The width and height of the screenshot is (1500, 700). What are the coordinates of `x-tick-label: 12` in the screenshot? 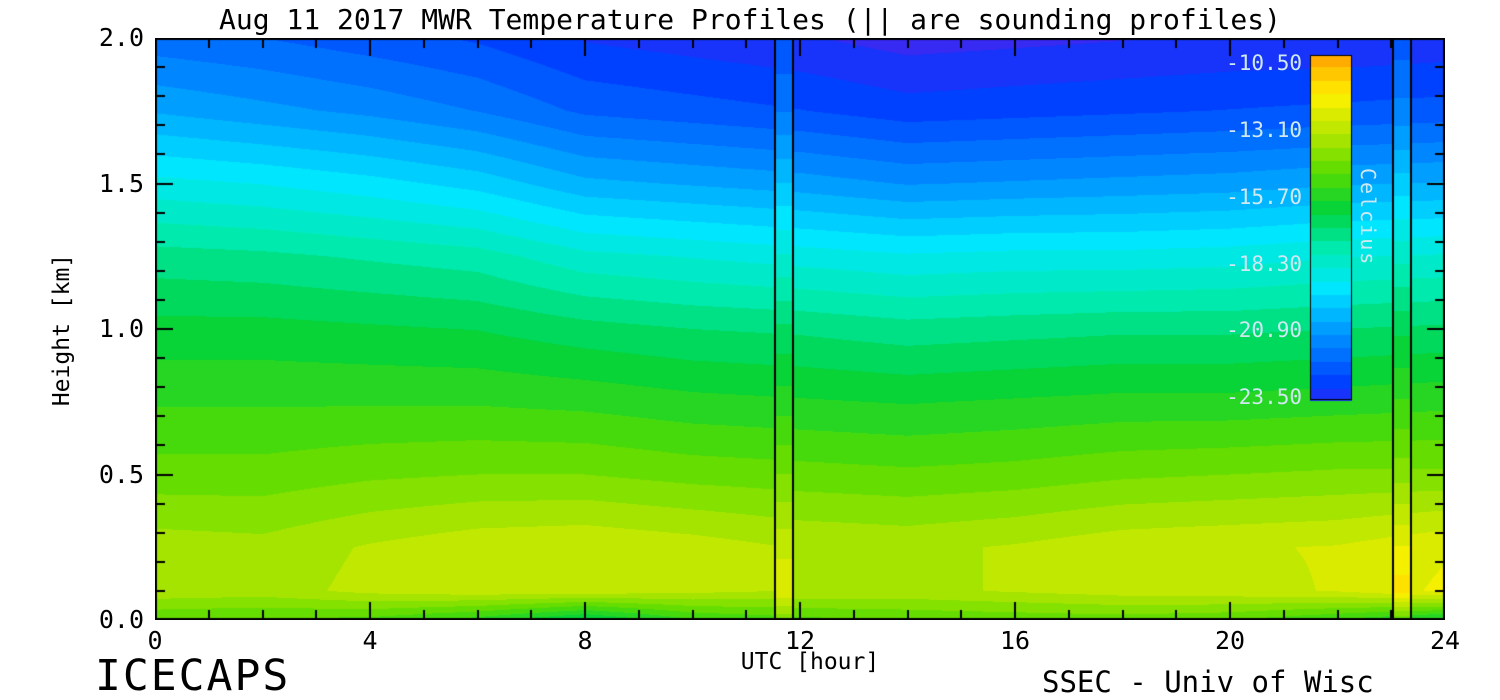 It's located at (800, 640).